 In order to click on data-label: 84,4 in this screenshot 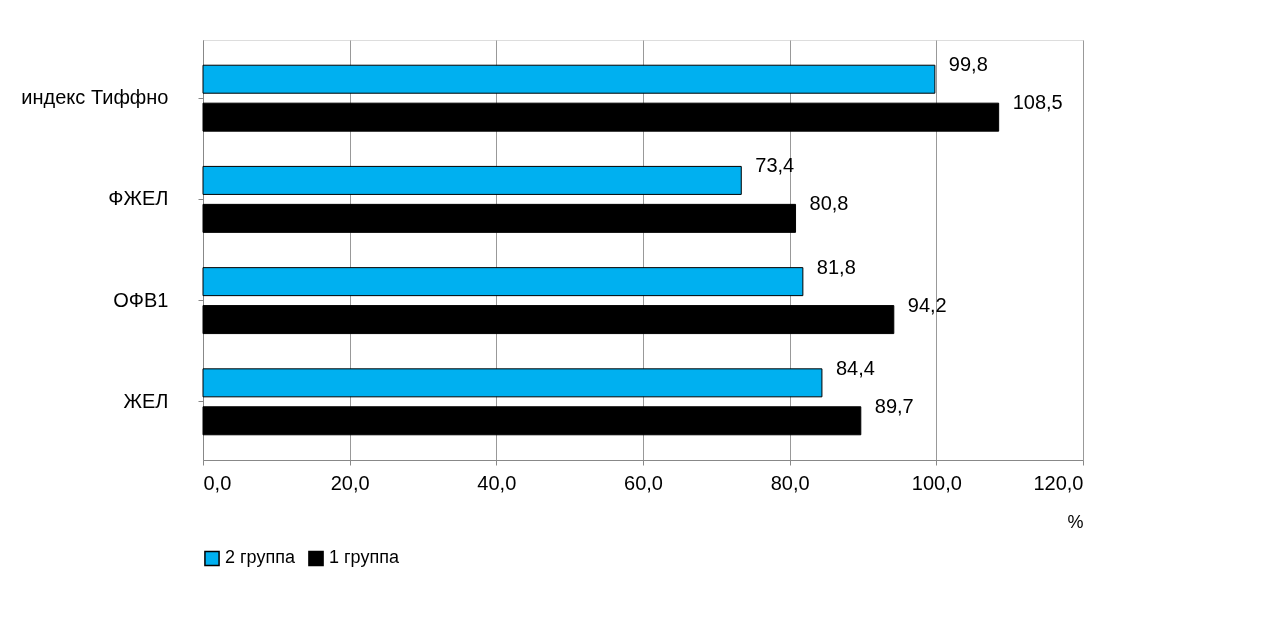, I will do `click(855, 367)`.